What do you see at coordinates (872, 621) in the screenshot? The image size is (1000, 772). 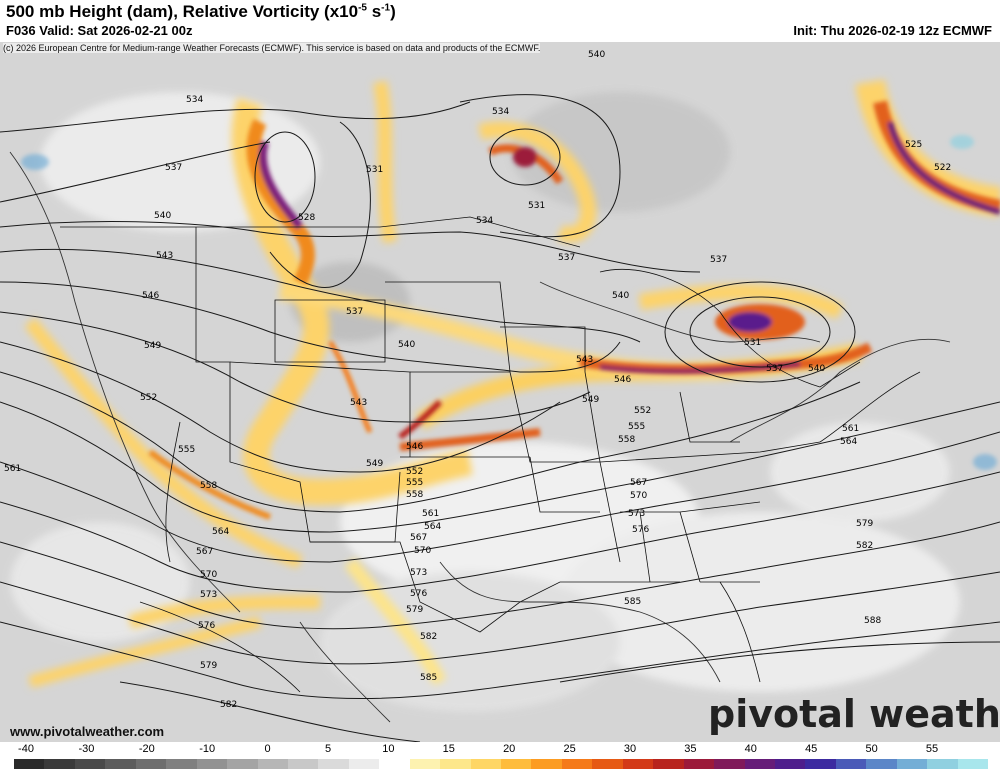 I see `contour-label: 588` at bounding box center [872, 621].